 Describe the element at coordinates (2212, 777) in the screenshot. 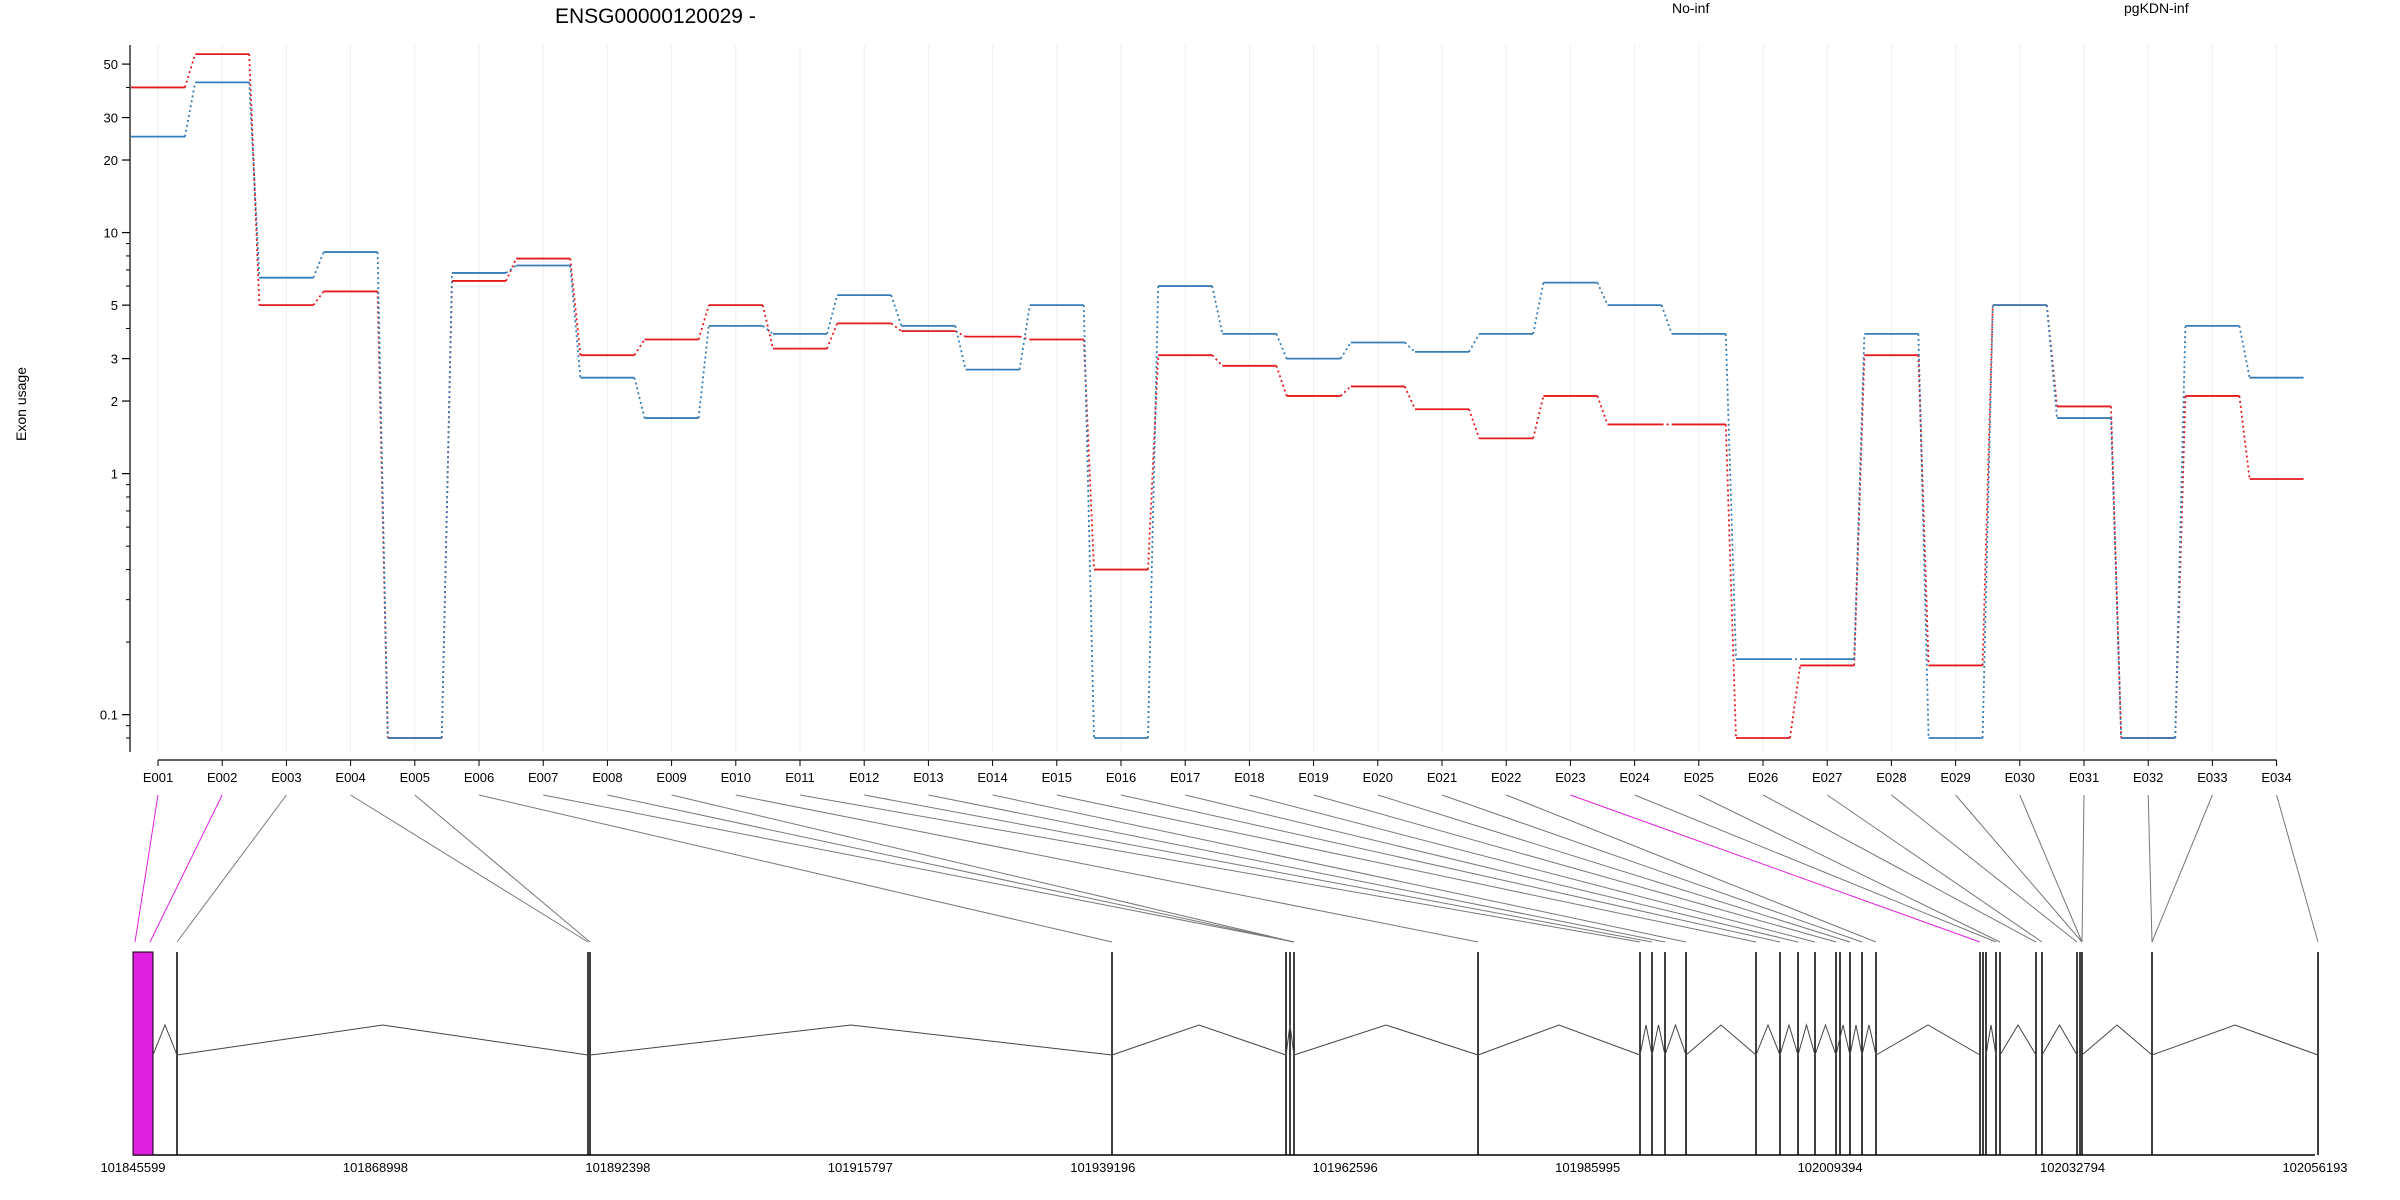

I see `x-tick-label: E033` at that location.